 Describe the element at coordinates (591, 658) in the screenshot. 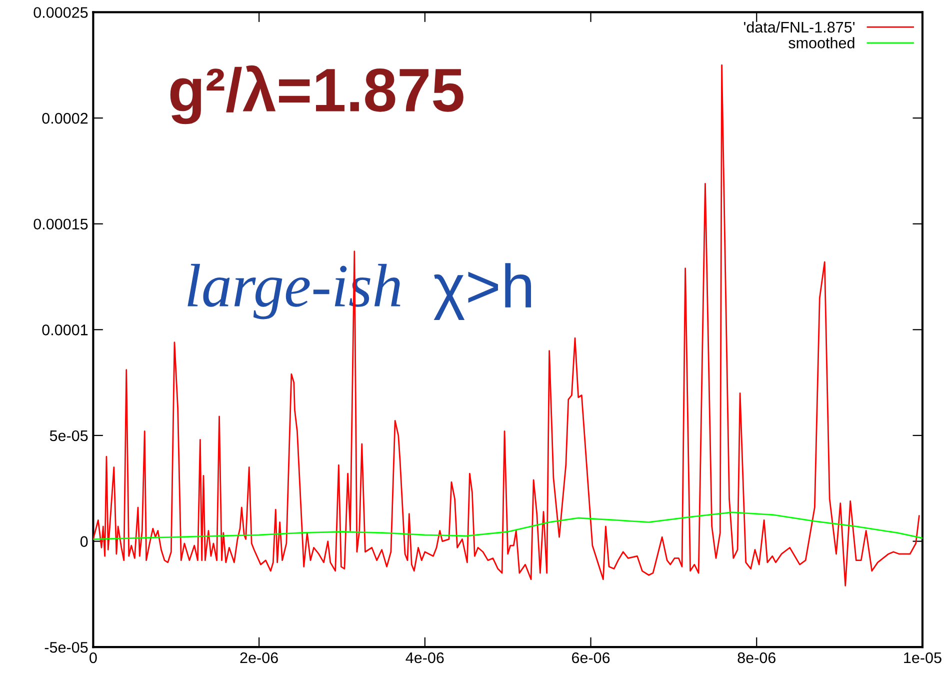

I see `x-tick-label: 6e-06` at that location.